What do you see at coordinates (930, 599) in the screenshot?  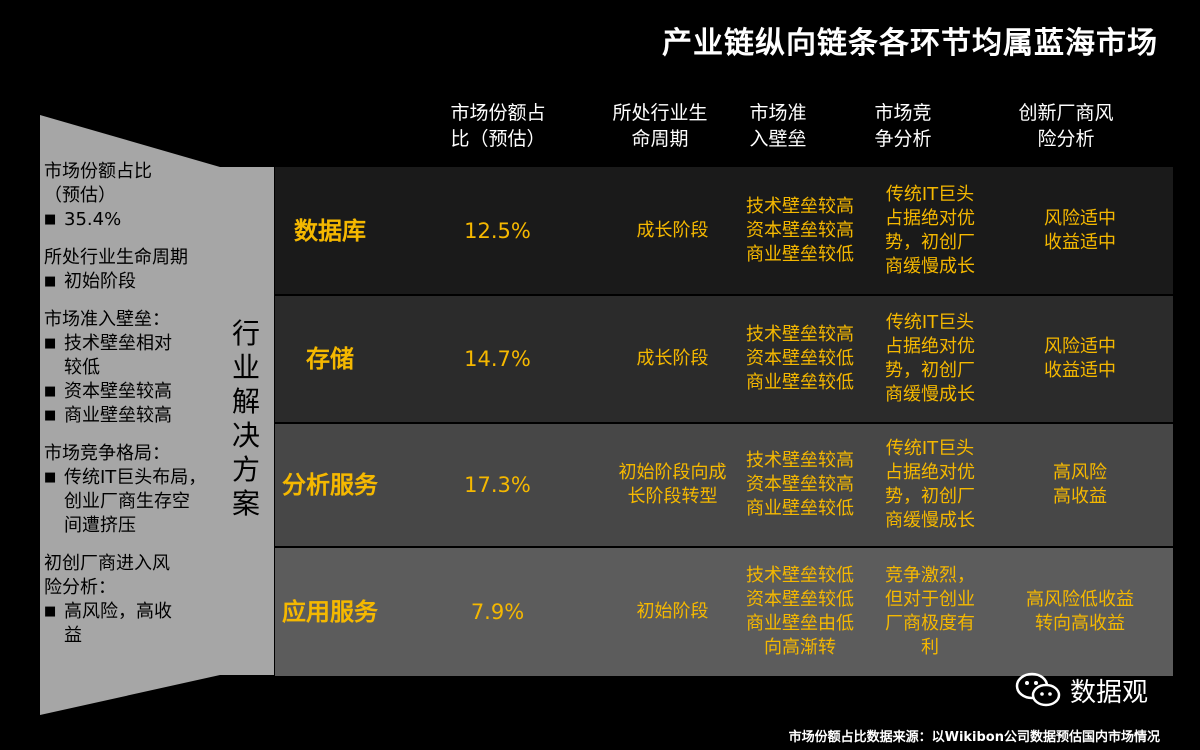 I see `text-line: 但对于创业` at bounding box center [930, 599].